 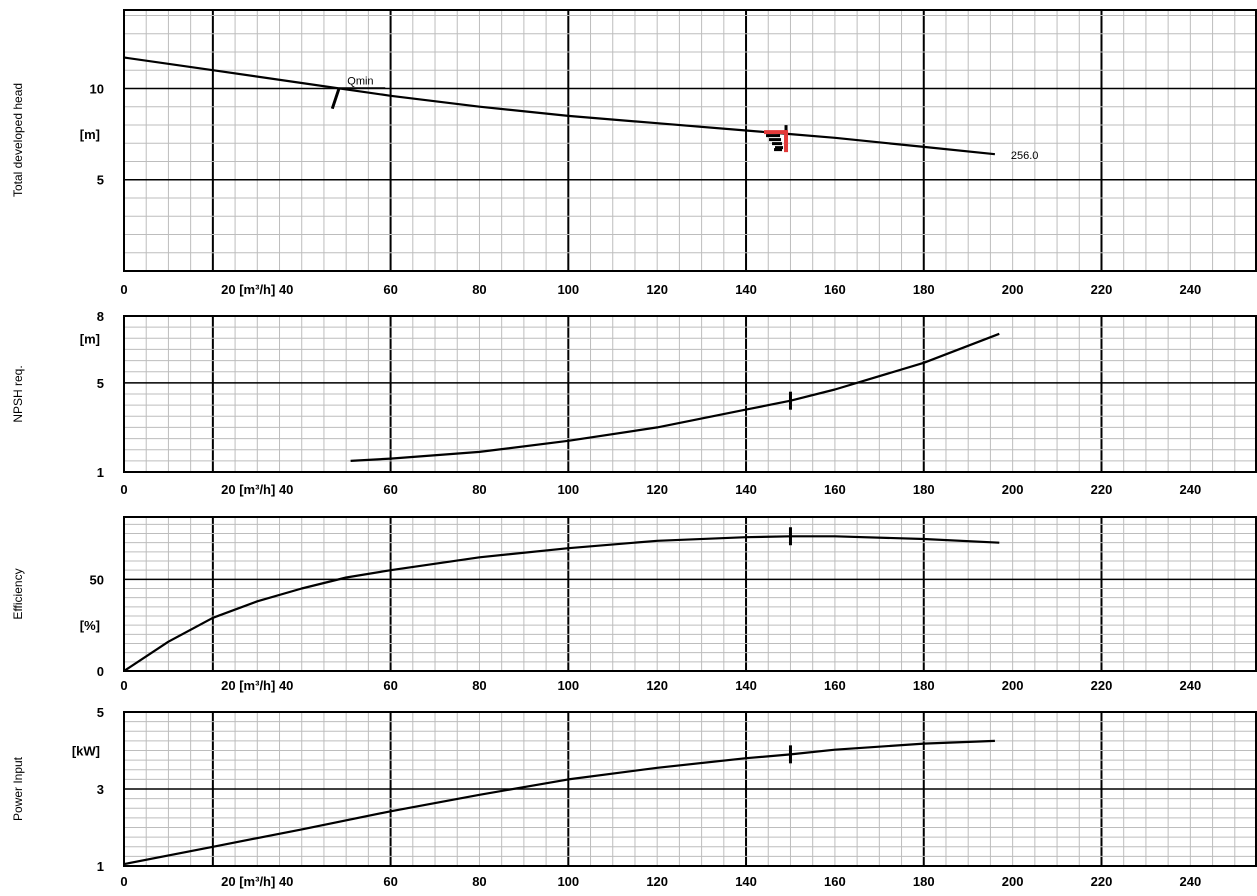 What do you see at coordinates (18, 788) in the screenshot?
I see `y-axis-title: Power Input` at bounding box center [18, 788].